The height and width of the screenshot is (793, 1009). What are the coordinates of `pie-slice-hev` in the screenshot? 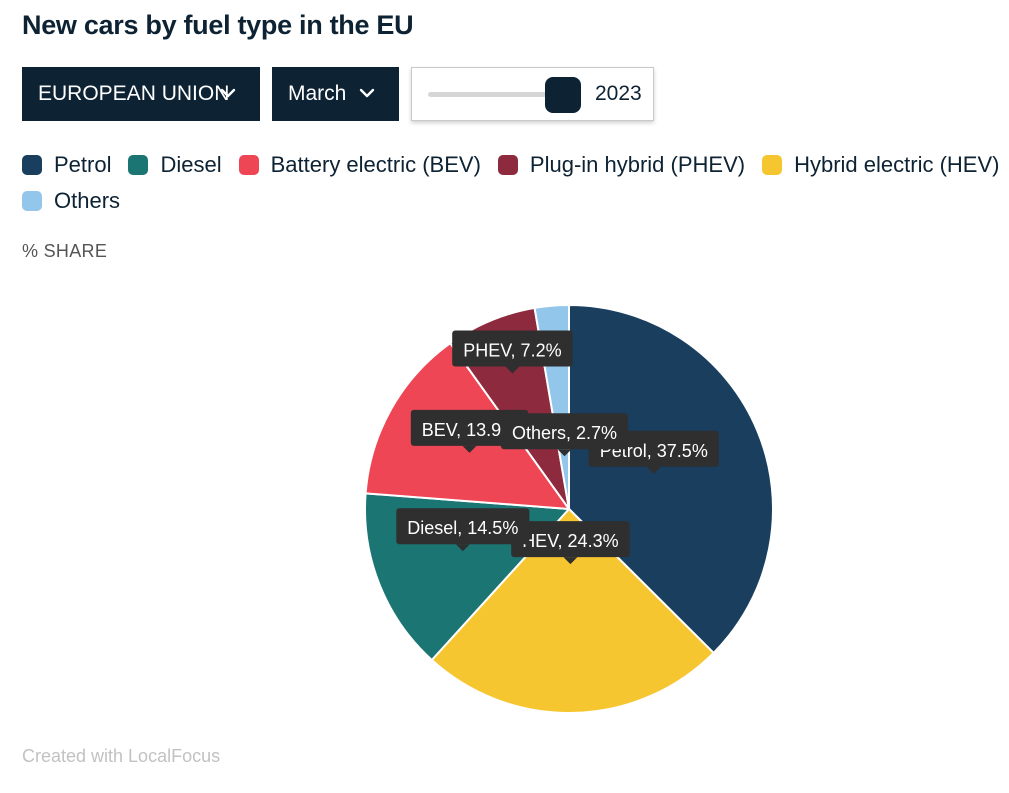 It's located at (572, 611).